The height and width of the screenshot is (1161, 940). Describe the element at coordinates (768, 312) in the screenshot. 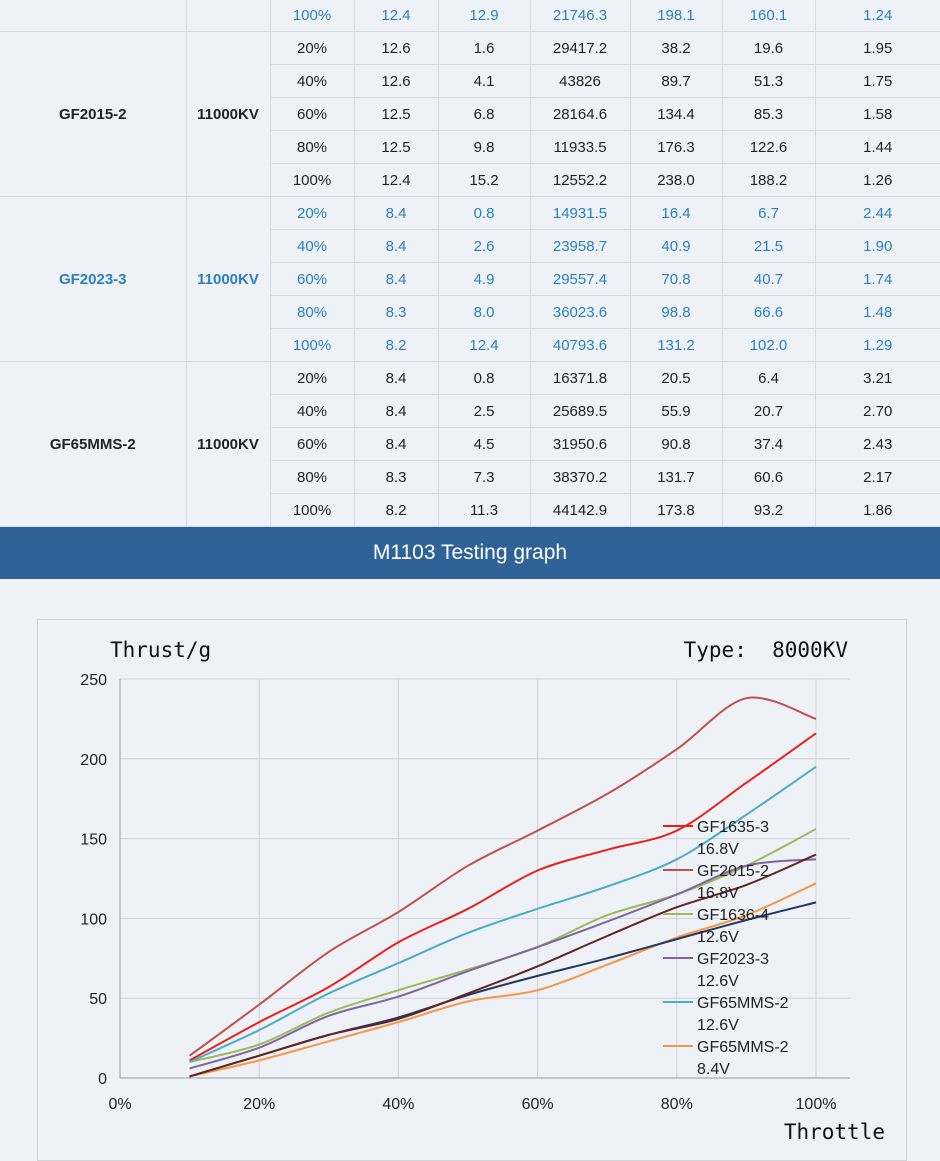

I see `table-cell-w: 66.6` at that location.